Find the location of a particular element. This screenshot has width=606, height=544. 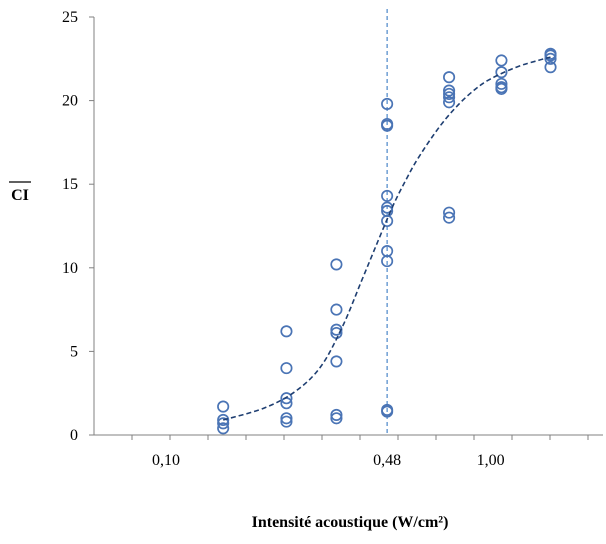

x-tick-label: 0,48 is located at coordinates (387, 460).